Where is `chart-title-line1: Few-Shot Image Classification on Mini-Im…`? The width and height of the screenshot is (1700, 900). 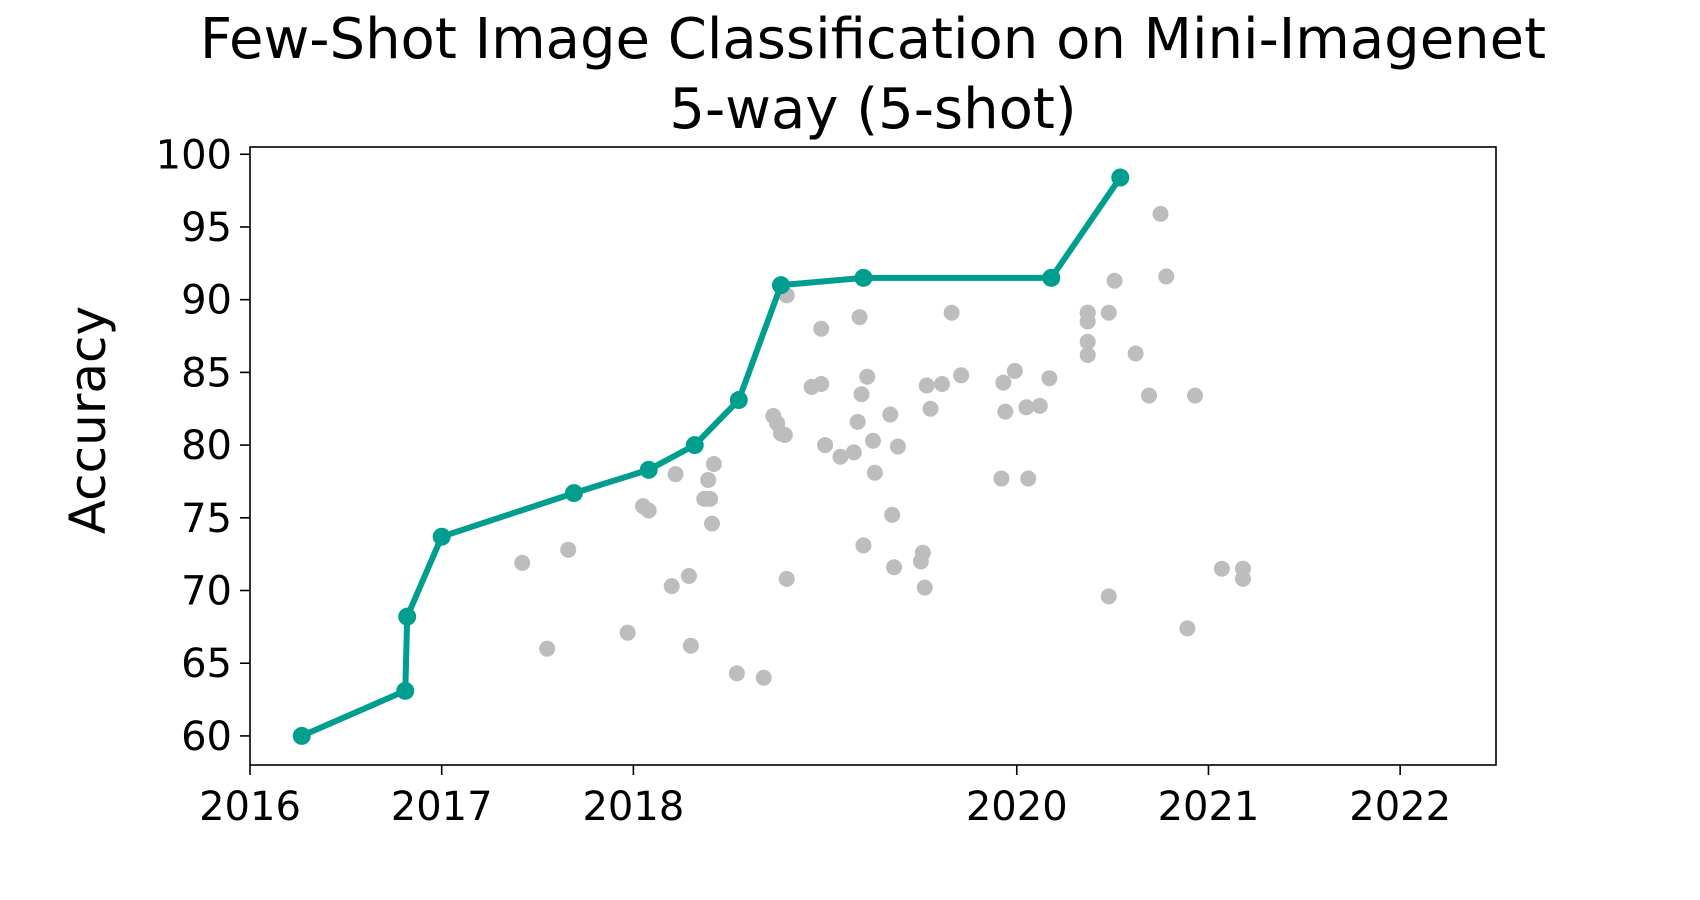 chart-title-line1: Few-Shot Image Classification on Mini-Im… is located at coordinates (873, 39).